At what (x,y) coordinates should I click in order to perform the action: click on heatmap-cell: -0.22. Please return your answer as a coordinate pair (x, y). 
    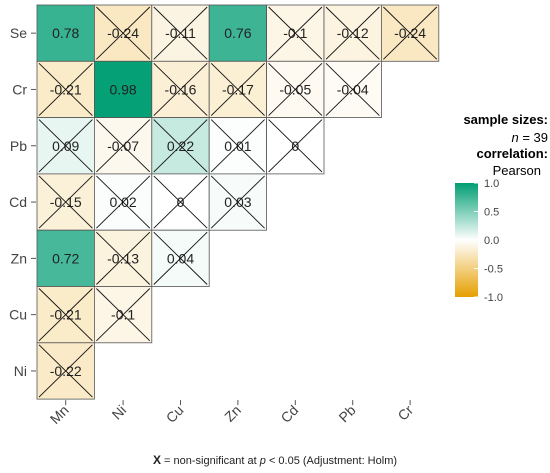
    Looking at the image, I should click on (65, 371).